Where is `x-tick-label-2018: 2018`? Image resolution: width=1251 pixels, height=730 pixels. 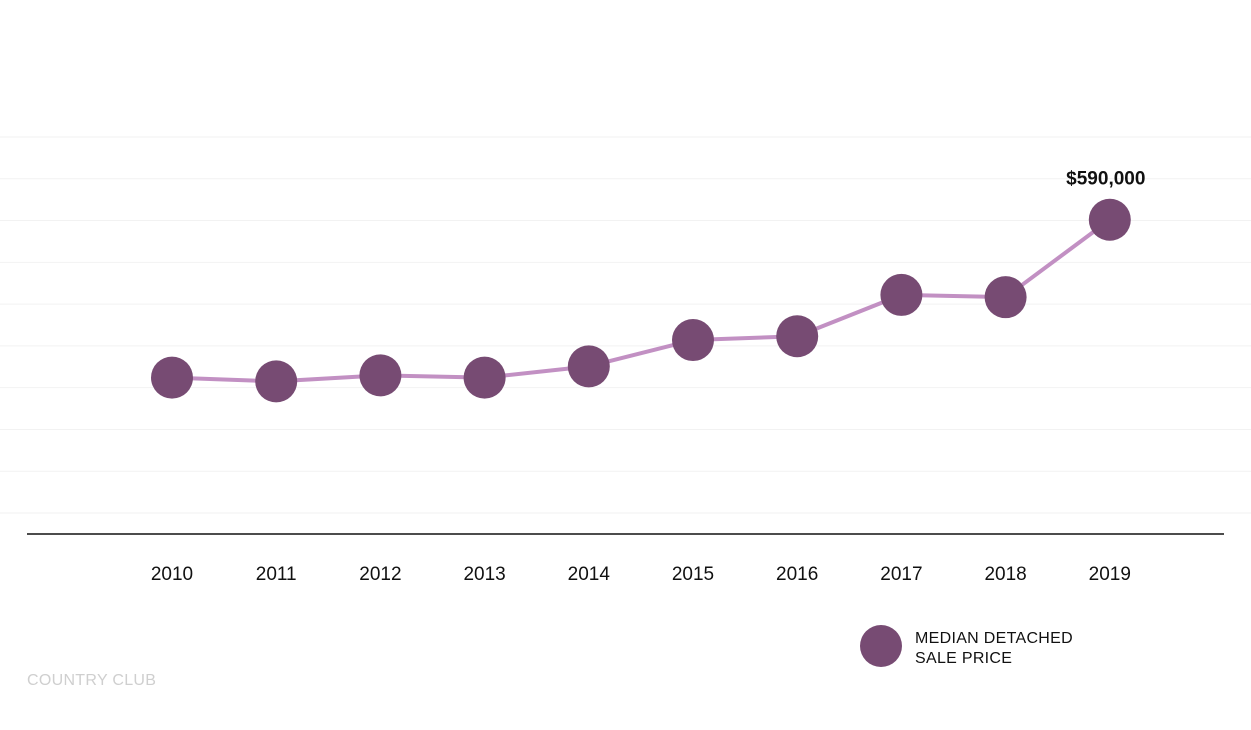
x-tick-label-2018: 2018 is located at coordinates (1005, 574).